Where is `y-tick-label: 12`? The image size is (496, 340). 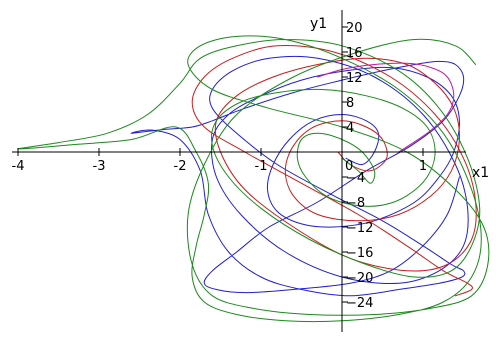 y-tick-label: 12 is located at coordinates (354, 78).